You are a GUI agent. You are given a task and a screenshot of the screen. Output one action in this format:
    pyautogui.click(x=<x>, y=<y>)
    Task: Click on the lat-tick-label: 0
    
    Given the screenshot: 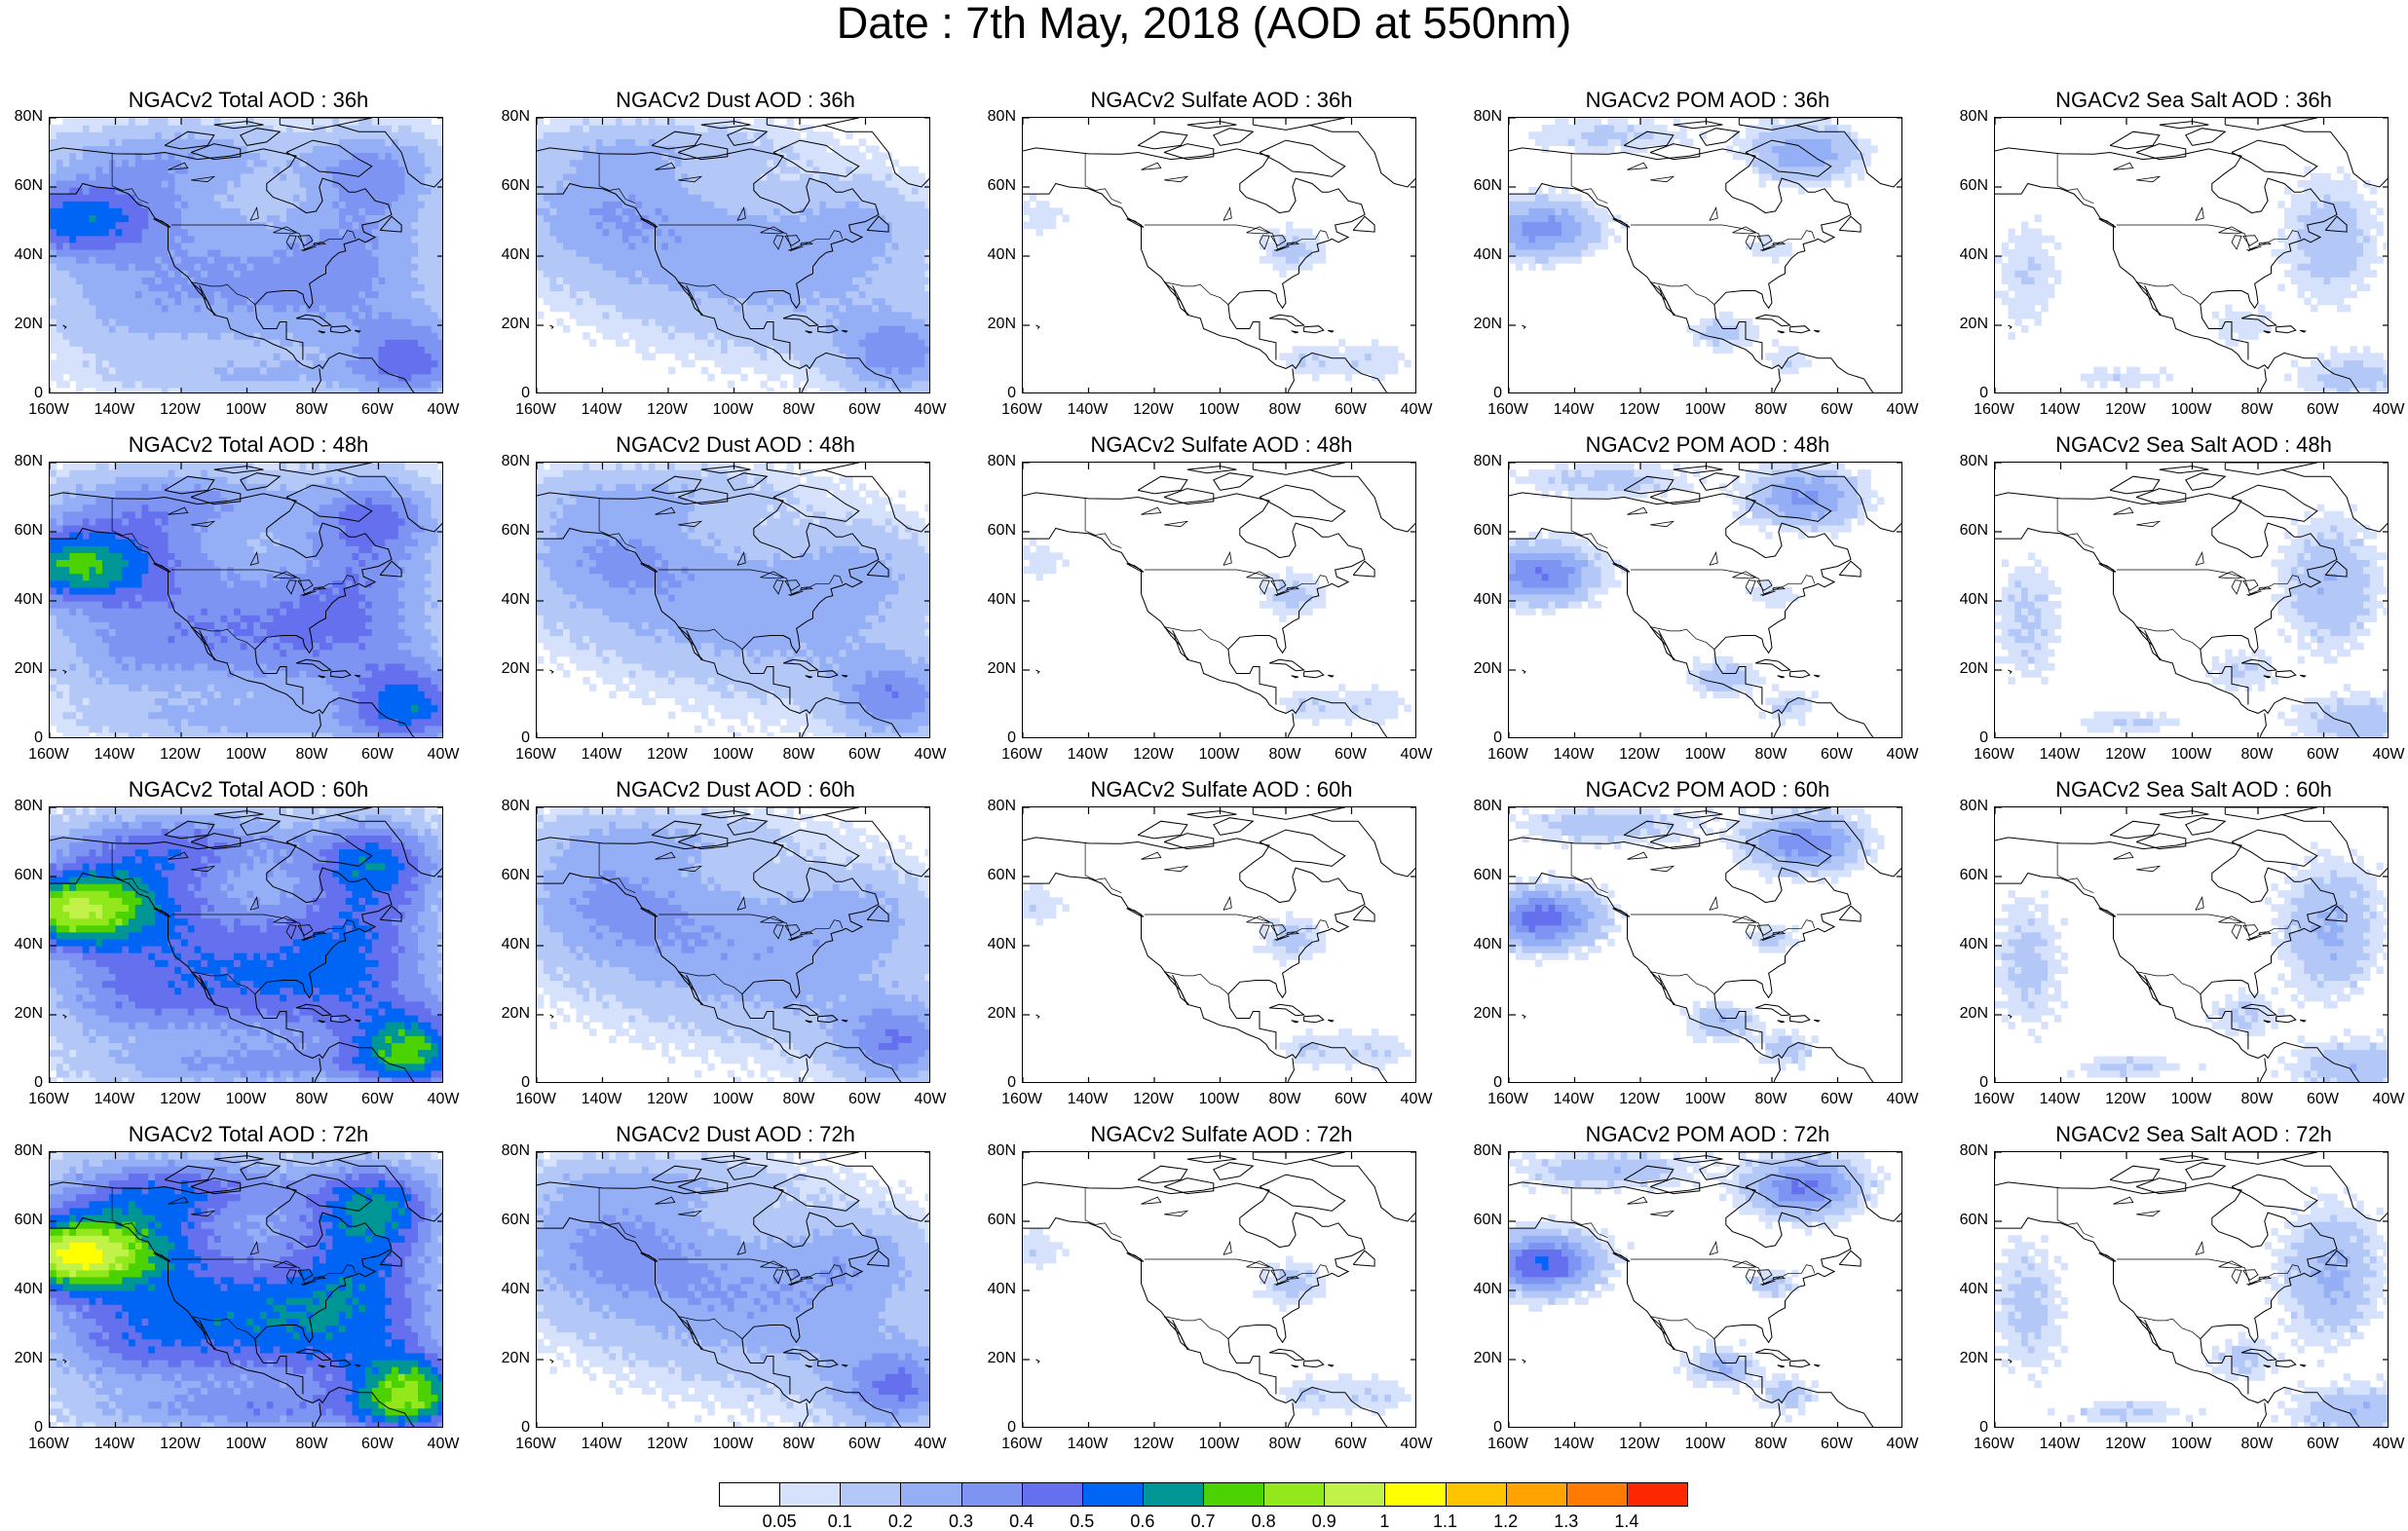 What is the action you would take?
    pyautogui.click(x=508, y=393)
    